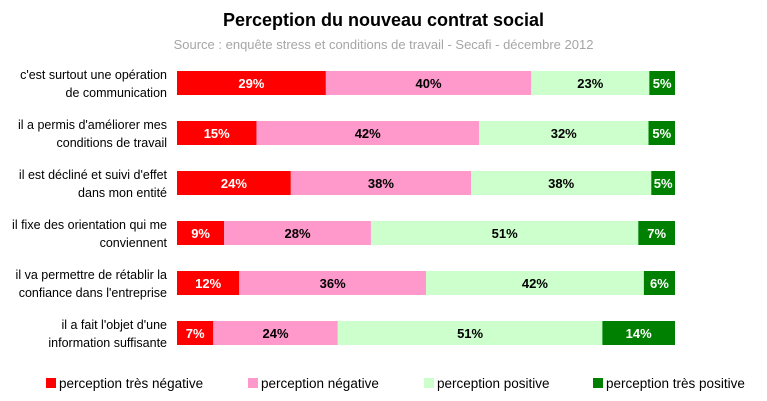 This screenshot has height=401, width=767. I want to click on data-label: 32%, so click(564, 133).